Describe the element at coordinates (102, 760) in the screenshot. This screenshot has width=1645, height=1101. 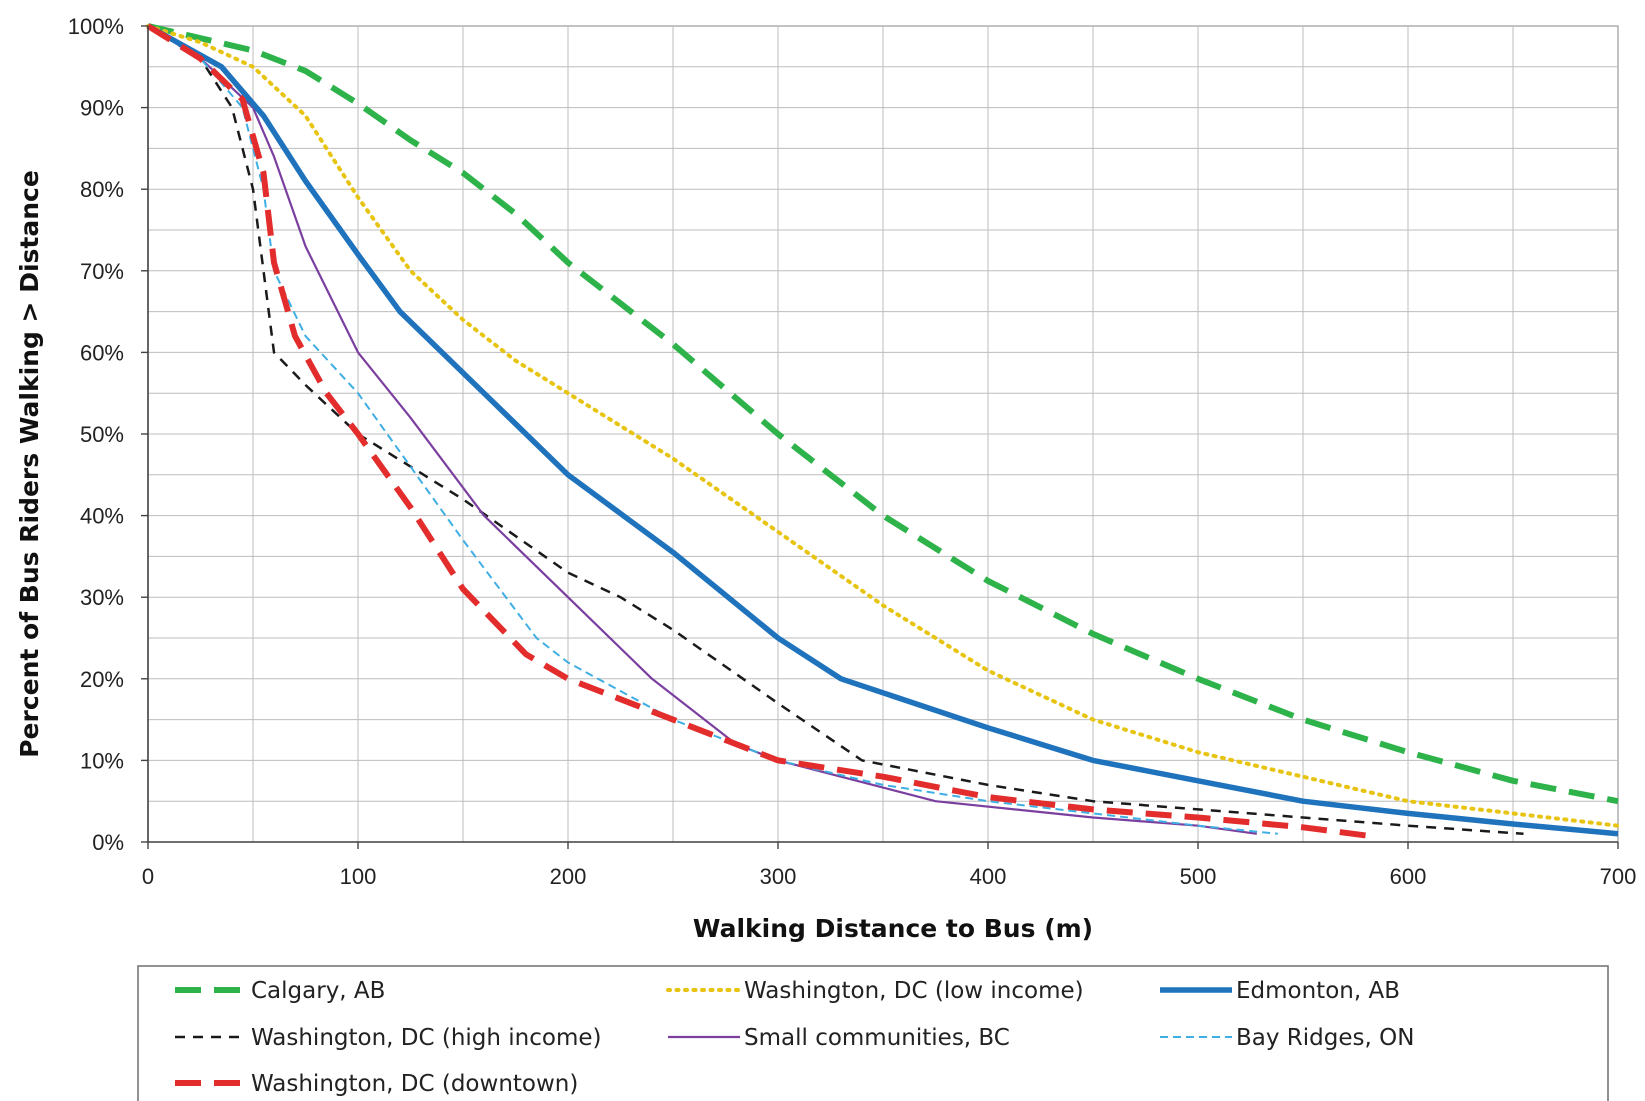
I see `y-tick-label: 10%` at that location.